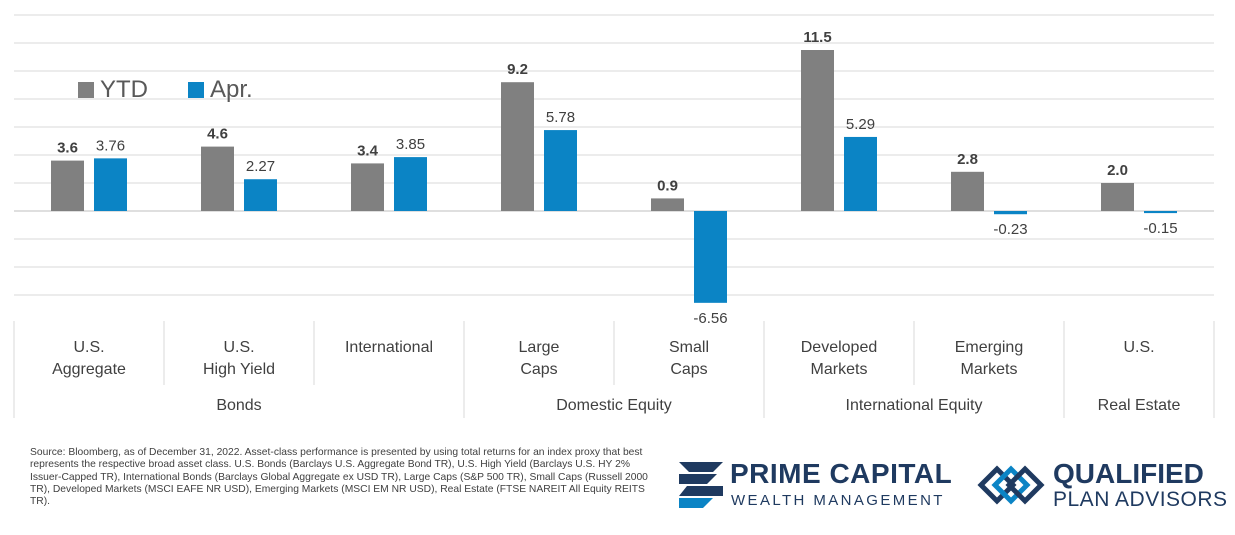 The height and width of the screenshot is (535, 1235). Describe the element at coordinates (231, 89) in the screenshot. I see `legend-label-apr: Apr.` at that location.